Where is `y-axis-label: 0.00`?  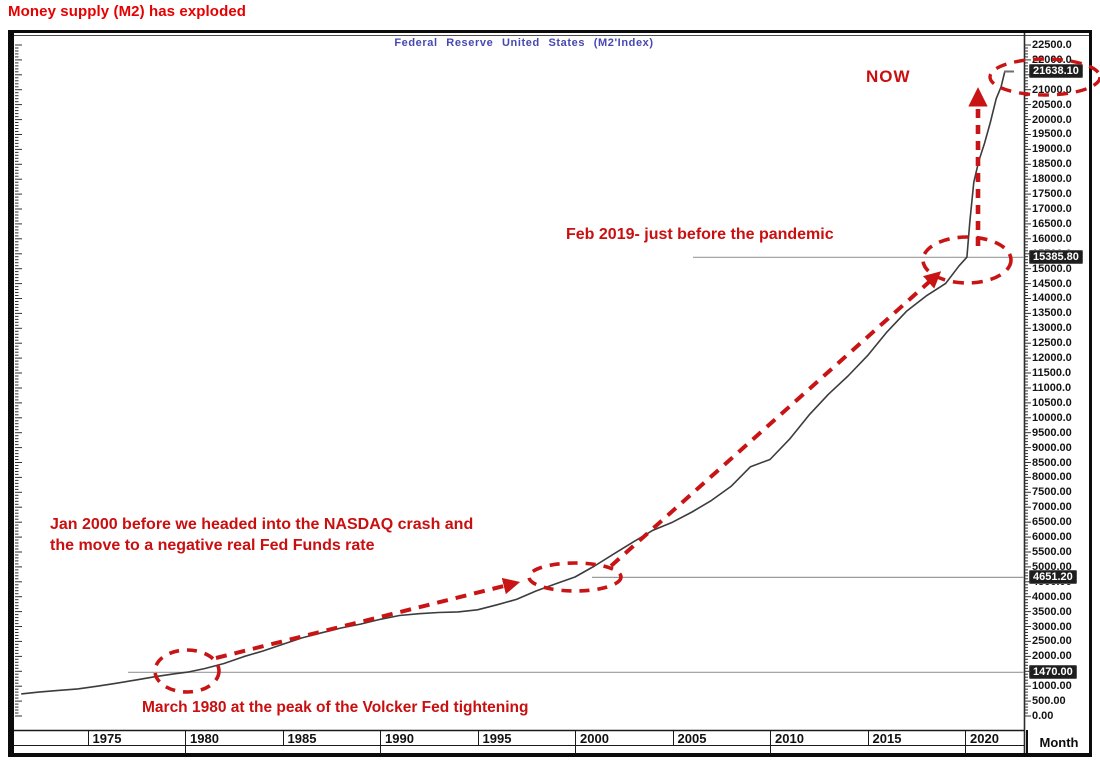
y-axis-label: 0.00 is located at coordinates (1043, 716).